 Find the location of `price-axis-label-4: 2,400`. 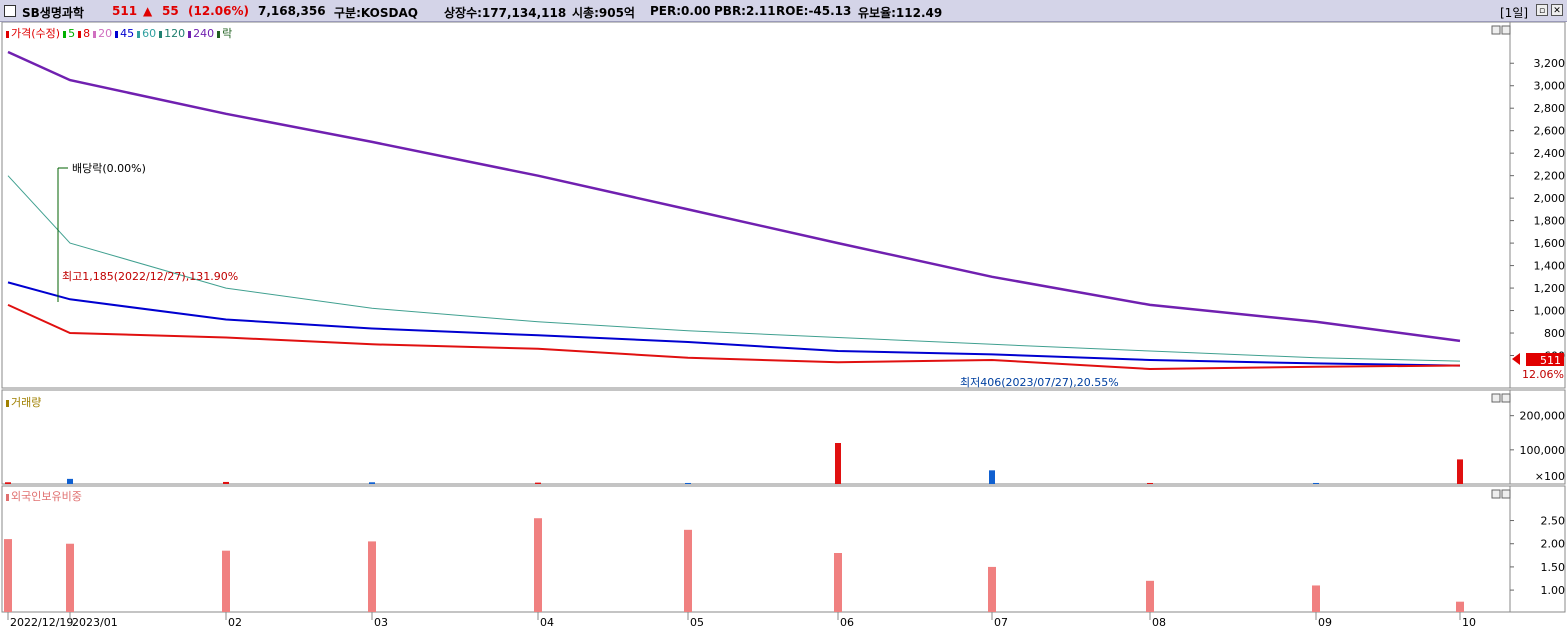

price-axis-label-4: 2,400 is located at coordinates (1550, 153).